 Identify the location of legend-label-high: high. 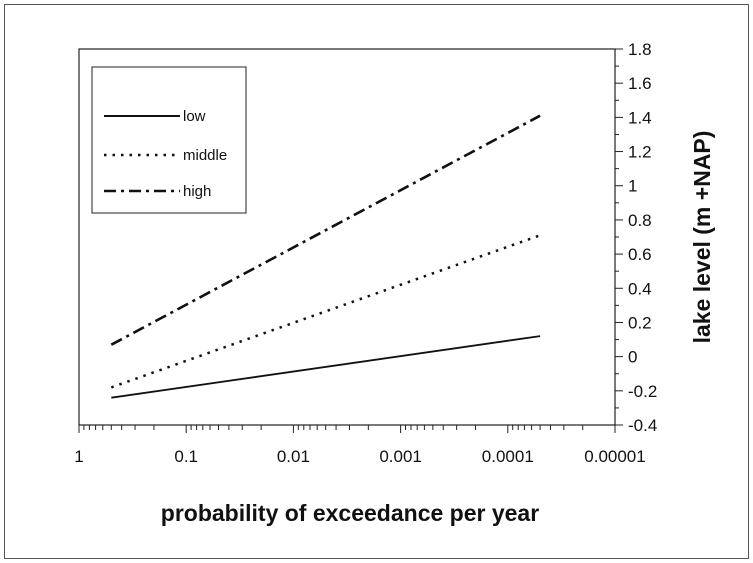
(197, 191).